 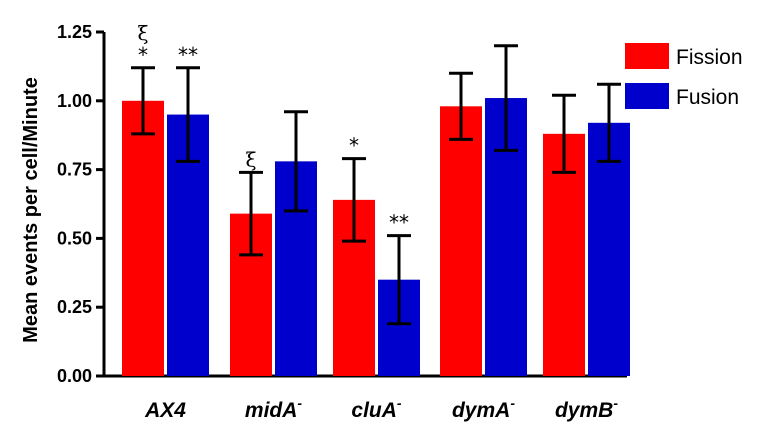 I want to click on x-tick-label: AX4, so click(x=165, y=410).